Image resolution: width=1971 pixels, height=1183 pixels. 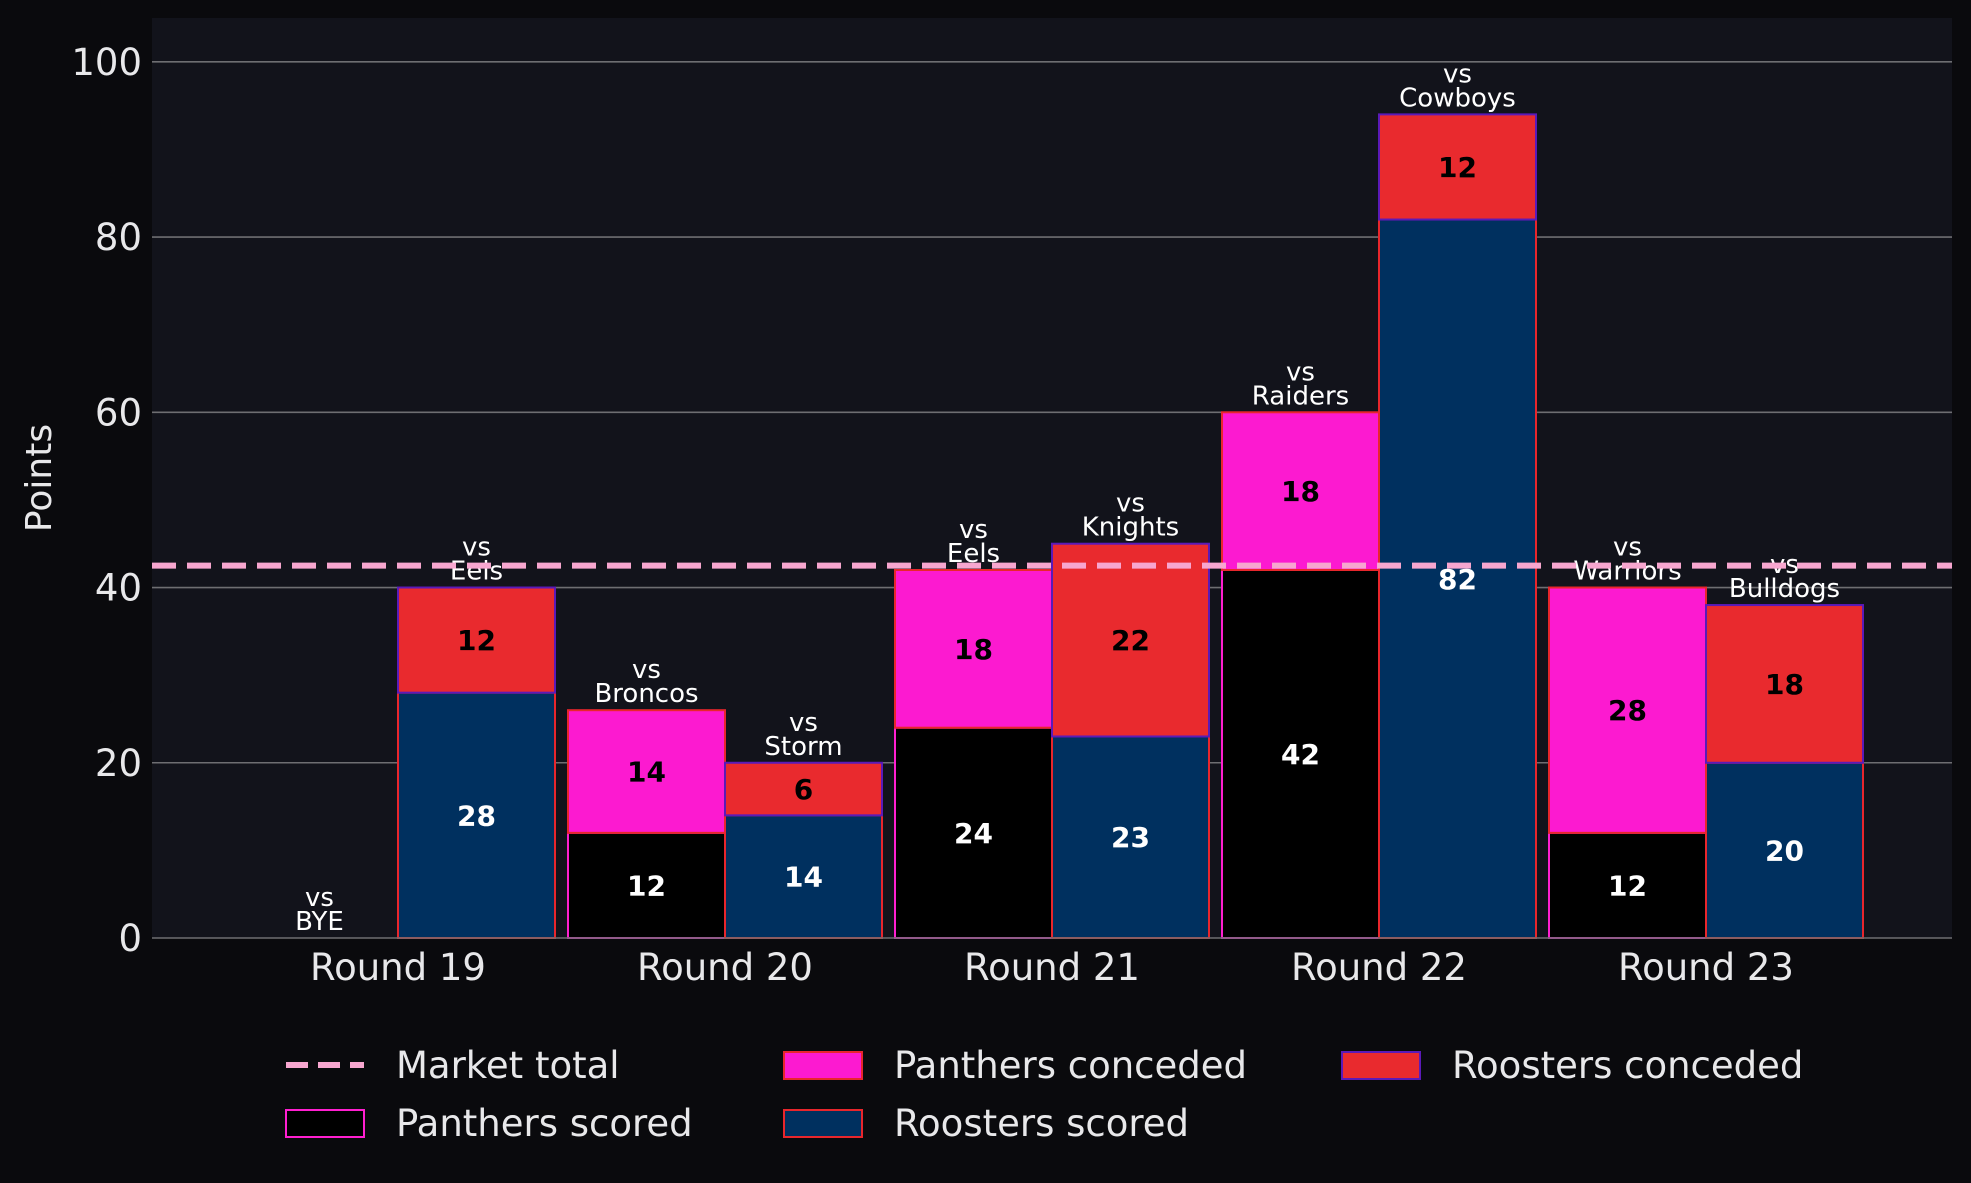 What do you see at coordinates (1379, 967) in the screenshot?
I see `x-tick-label: Round 22` at bounding box center [1379, 967].